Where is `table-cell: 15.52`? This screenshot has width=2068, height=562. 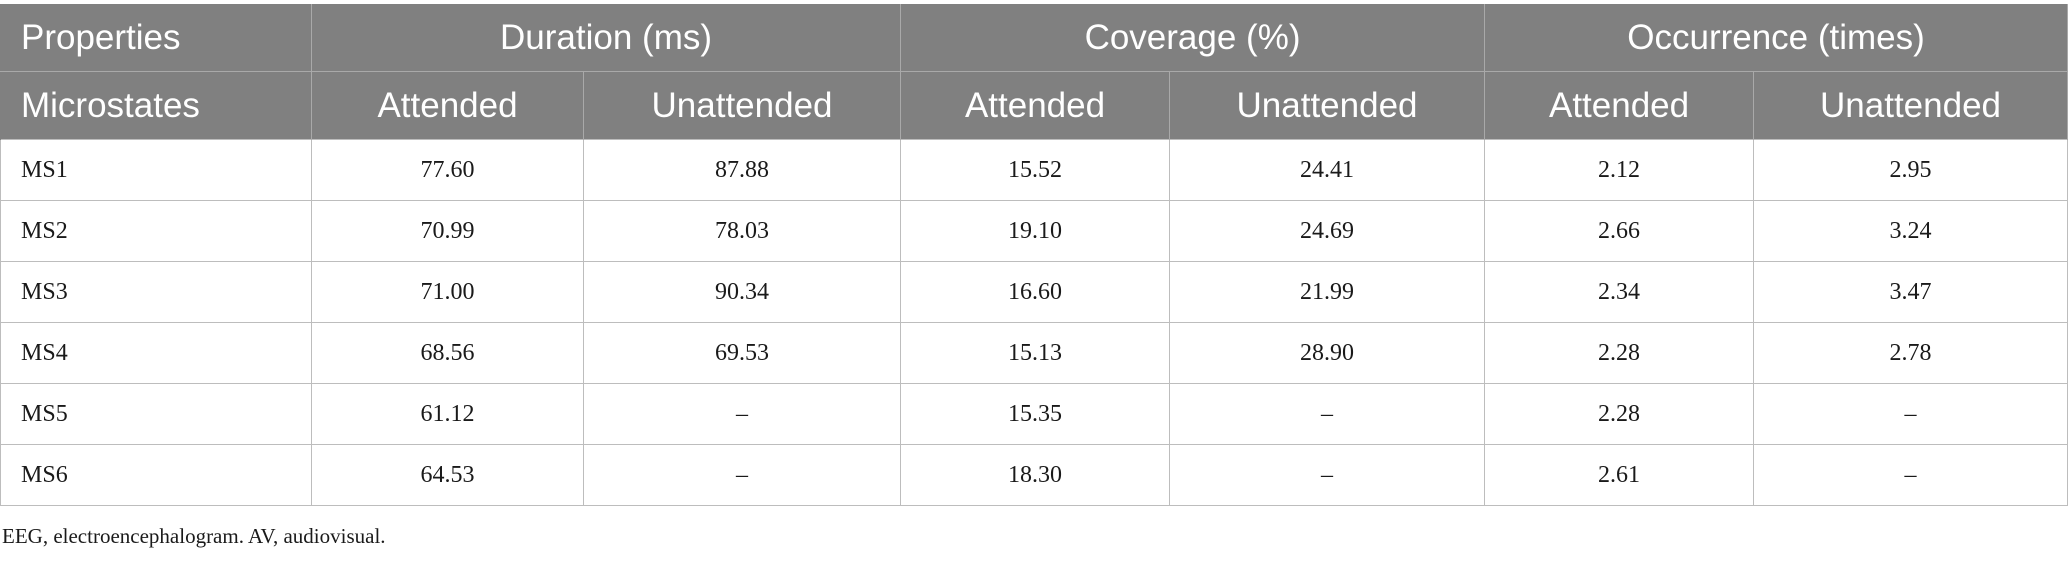 table-cell: 15.52 is located at coordinates (1035, 170).